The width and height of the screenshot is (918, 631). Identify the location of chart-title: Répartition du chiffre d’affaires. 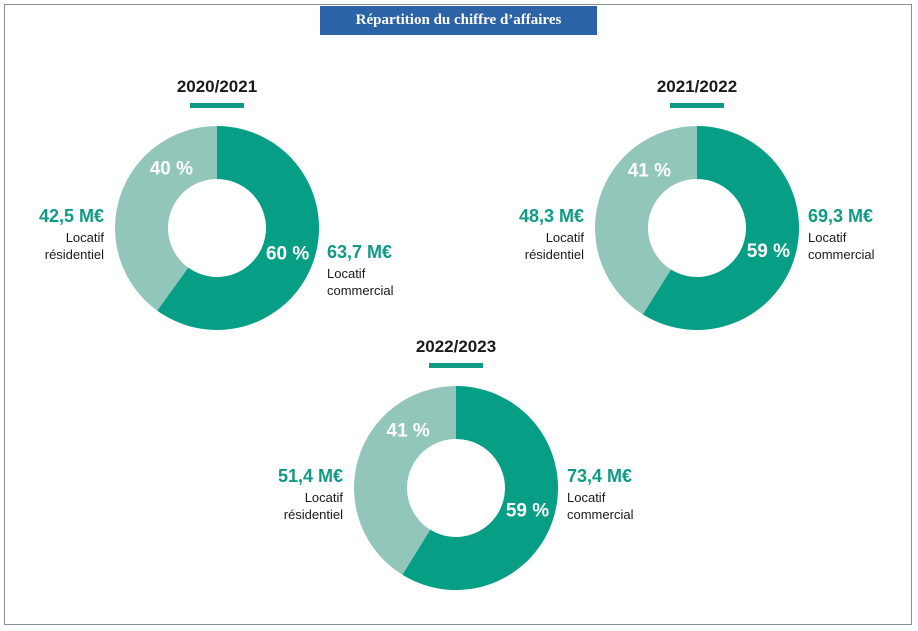
(458, 20).